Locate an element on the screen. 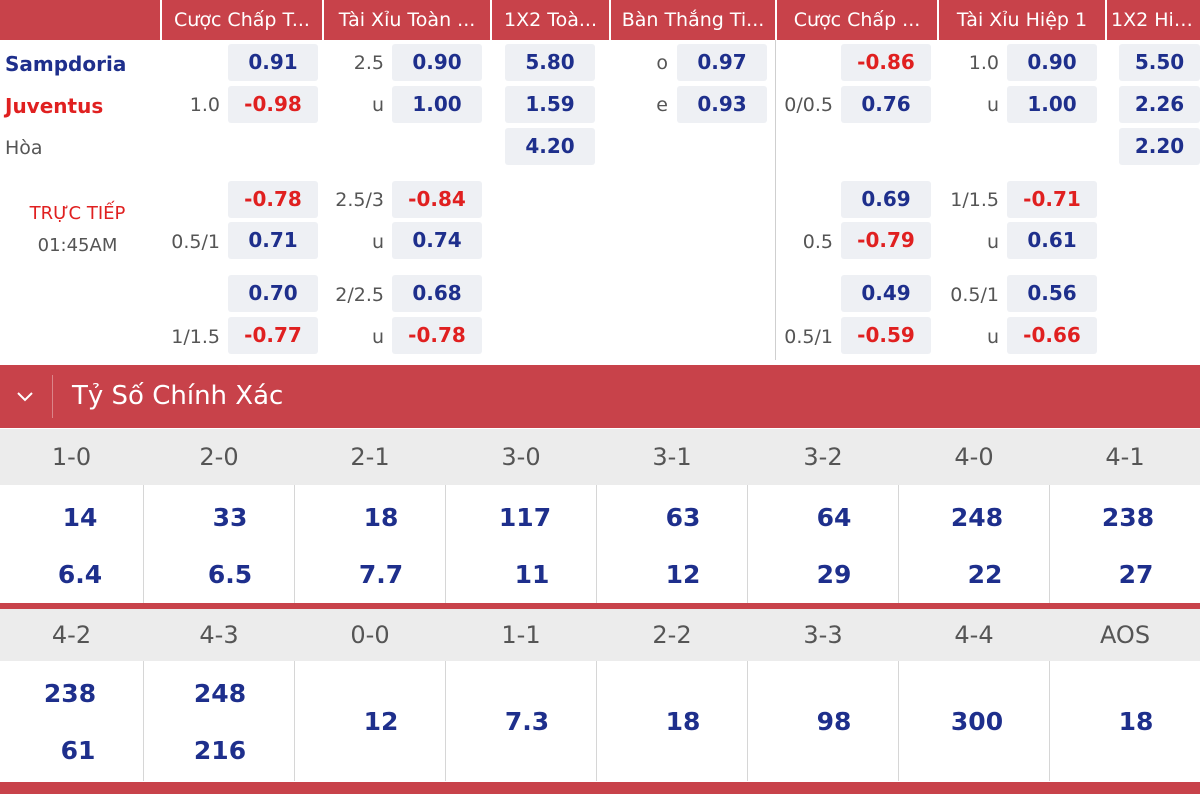 The width and height of the screenshot is (1200, 794). score-label: 0-0 is located at coordinates (370, 635).